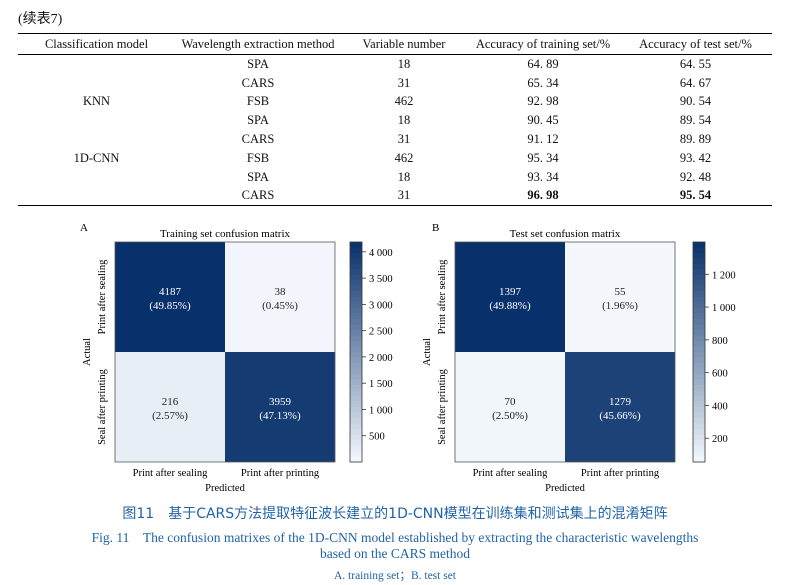 The width and height of the screenshot is (790, 585). I want to click on cell-percent-label: (47.13%), so click(280, 416).